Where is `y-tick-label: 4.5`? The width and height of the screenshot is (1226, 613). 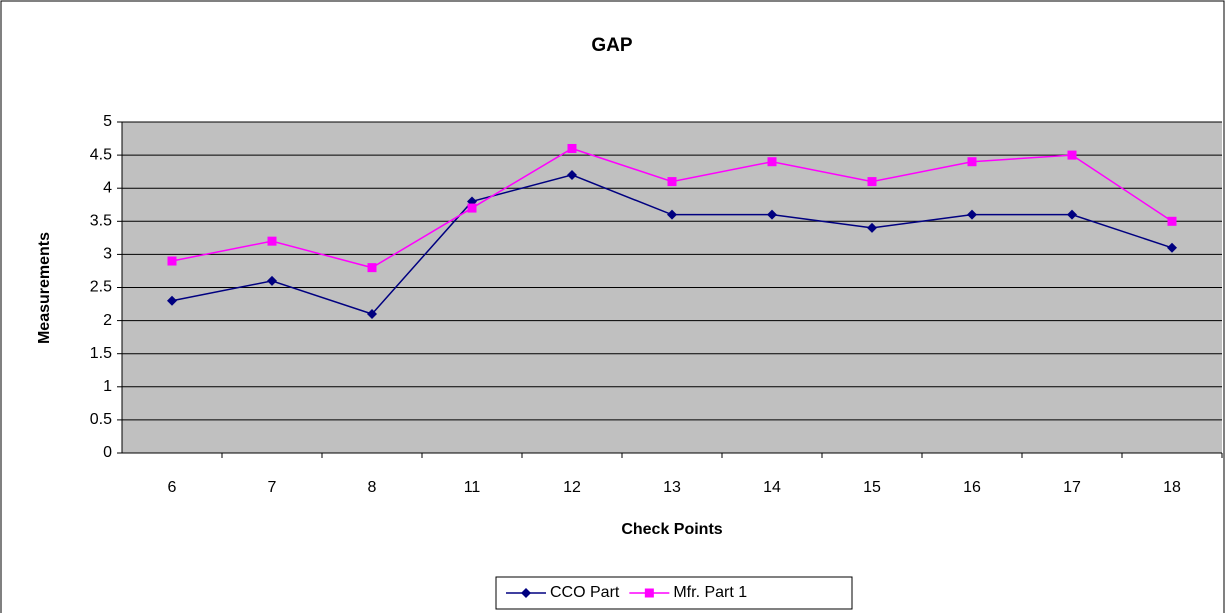
y-tick-label: 4.5 is located at coordinates (101, 154).